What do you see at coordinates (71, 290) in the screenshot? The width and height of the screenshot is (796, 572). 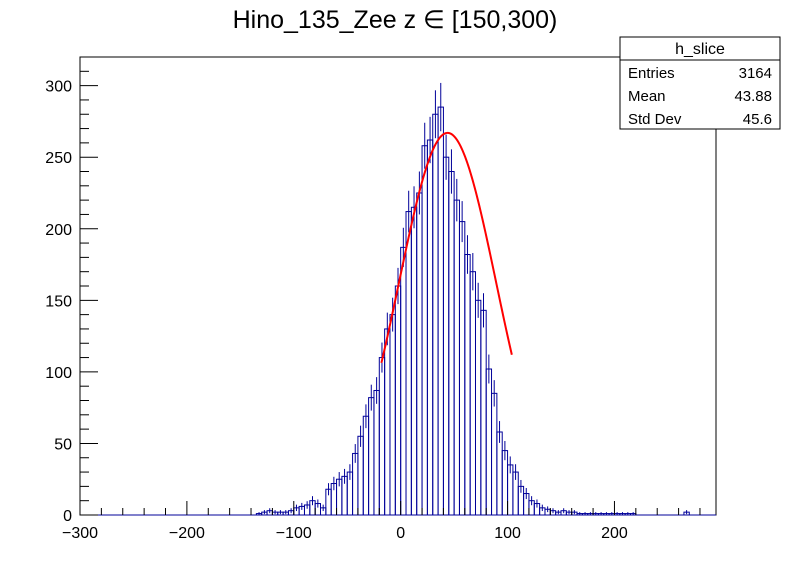 I see `y-axis: 0 50 100 150 200 250 300` at bounding box center [71, 290].